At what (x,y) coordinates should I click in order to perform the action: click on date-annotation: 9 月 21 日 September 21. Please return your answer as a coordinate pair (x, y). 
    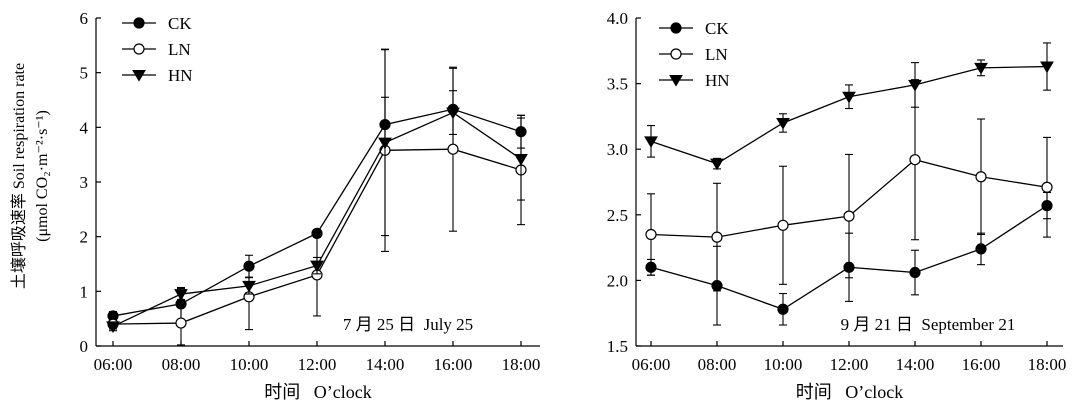
    Looking at the image, I should click on (928, 324).